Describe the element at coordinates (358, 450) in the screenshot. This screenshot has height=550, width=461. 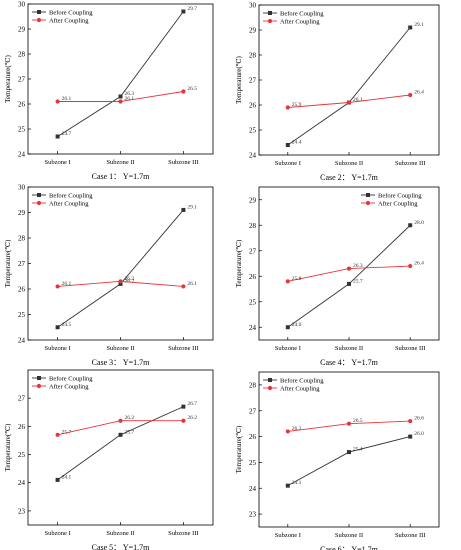
I see `data-label: 25.4` at that location.